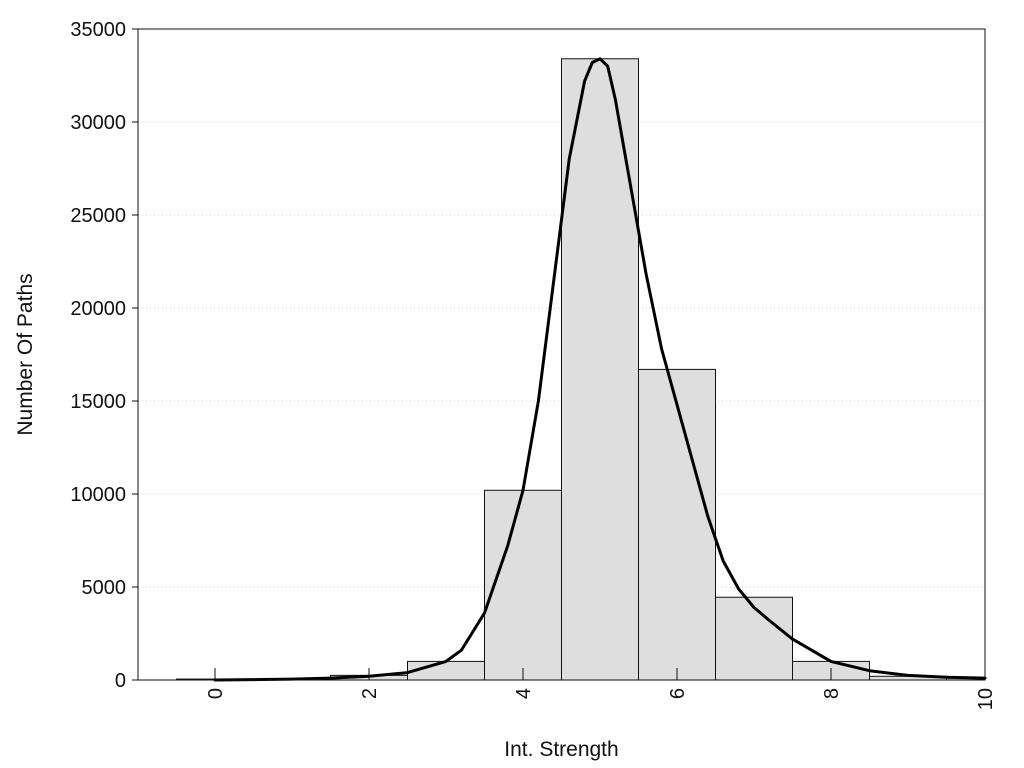  Describe the element at coordinates (98, 309) in the screenshot. I see `y-tick-label: 20000` at that location.